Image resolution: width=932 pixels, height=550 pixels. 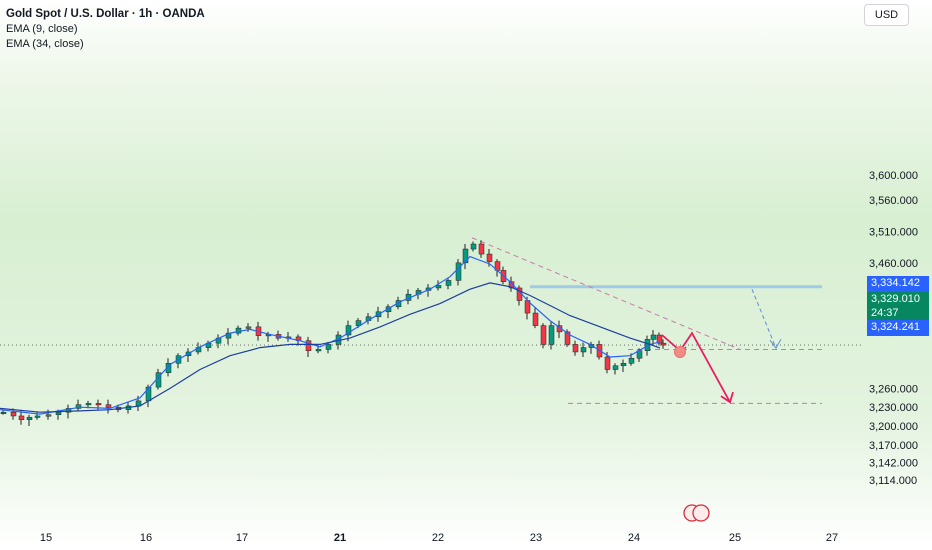 I want to click on y-tick-label: 3,230.000, so click(x=893, y=408).